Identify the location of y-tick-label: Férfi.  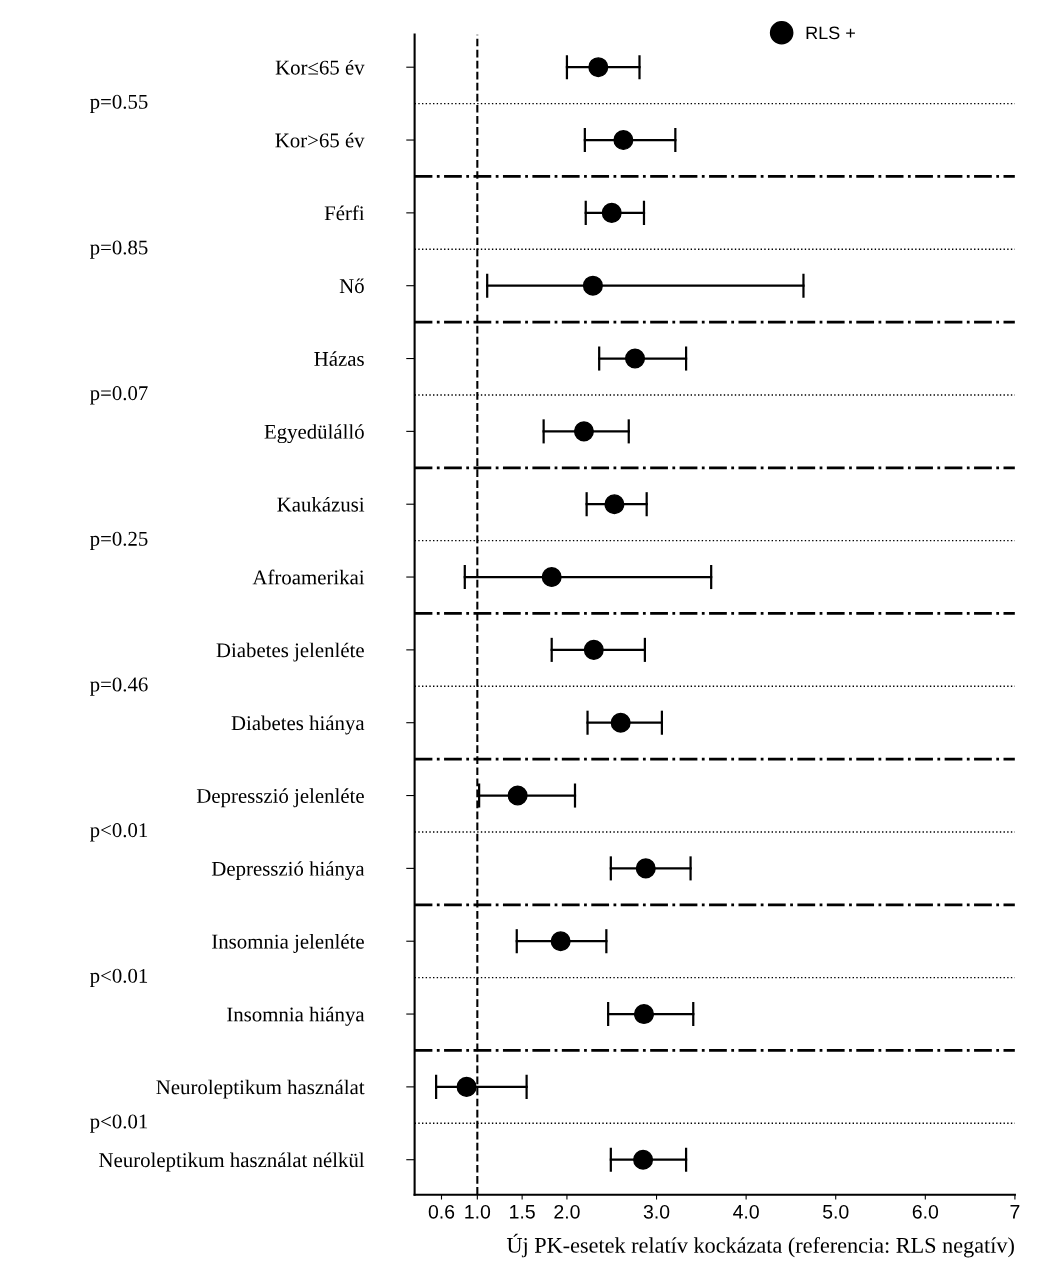
(344, 213).